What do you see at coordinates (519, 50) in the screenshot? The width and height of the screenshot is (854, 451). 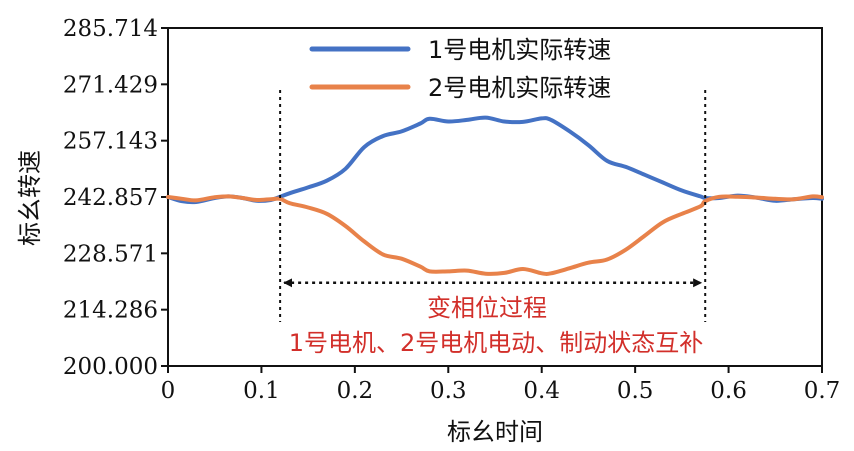 I see `legend-label-1: 1号电机实际转速` at bounding box center [519, 50].